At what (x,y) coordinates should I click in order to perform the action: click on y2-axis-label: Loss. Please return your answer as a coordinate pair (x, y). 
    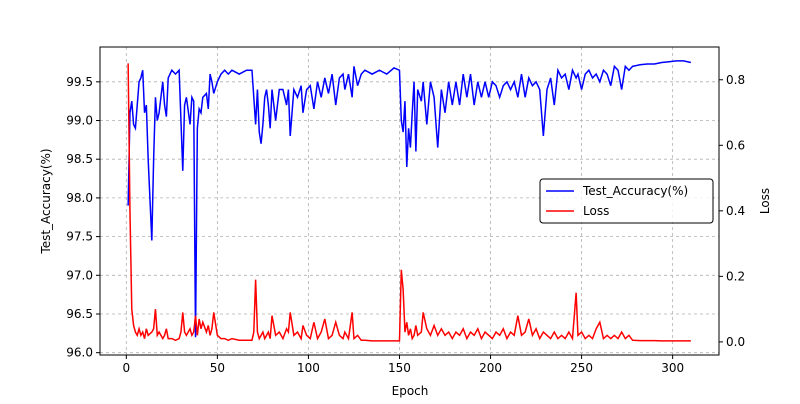
    Looking at the image, I should click on (765, 201).